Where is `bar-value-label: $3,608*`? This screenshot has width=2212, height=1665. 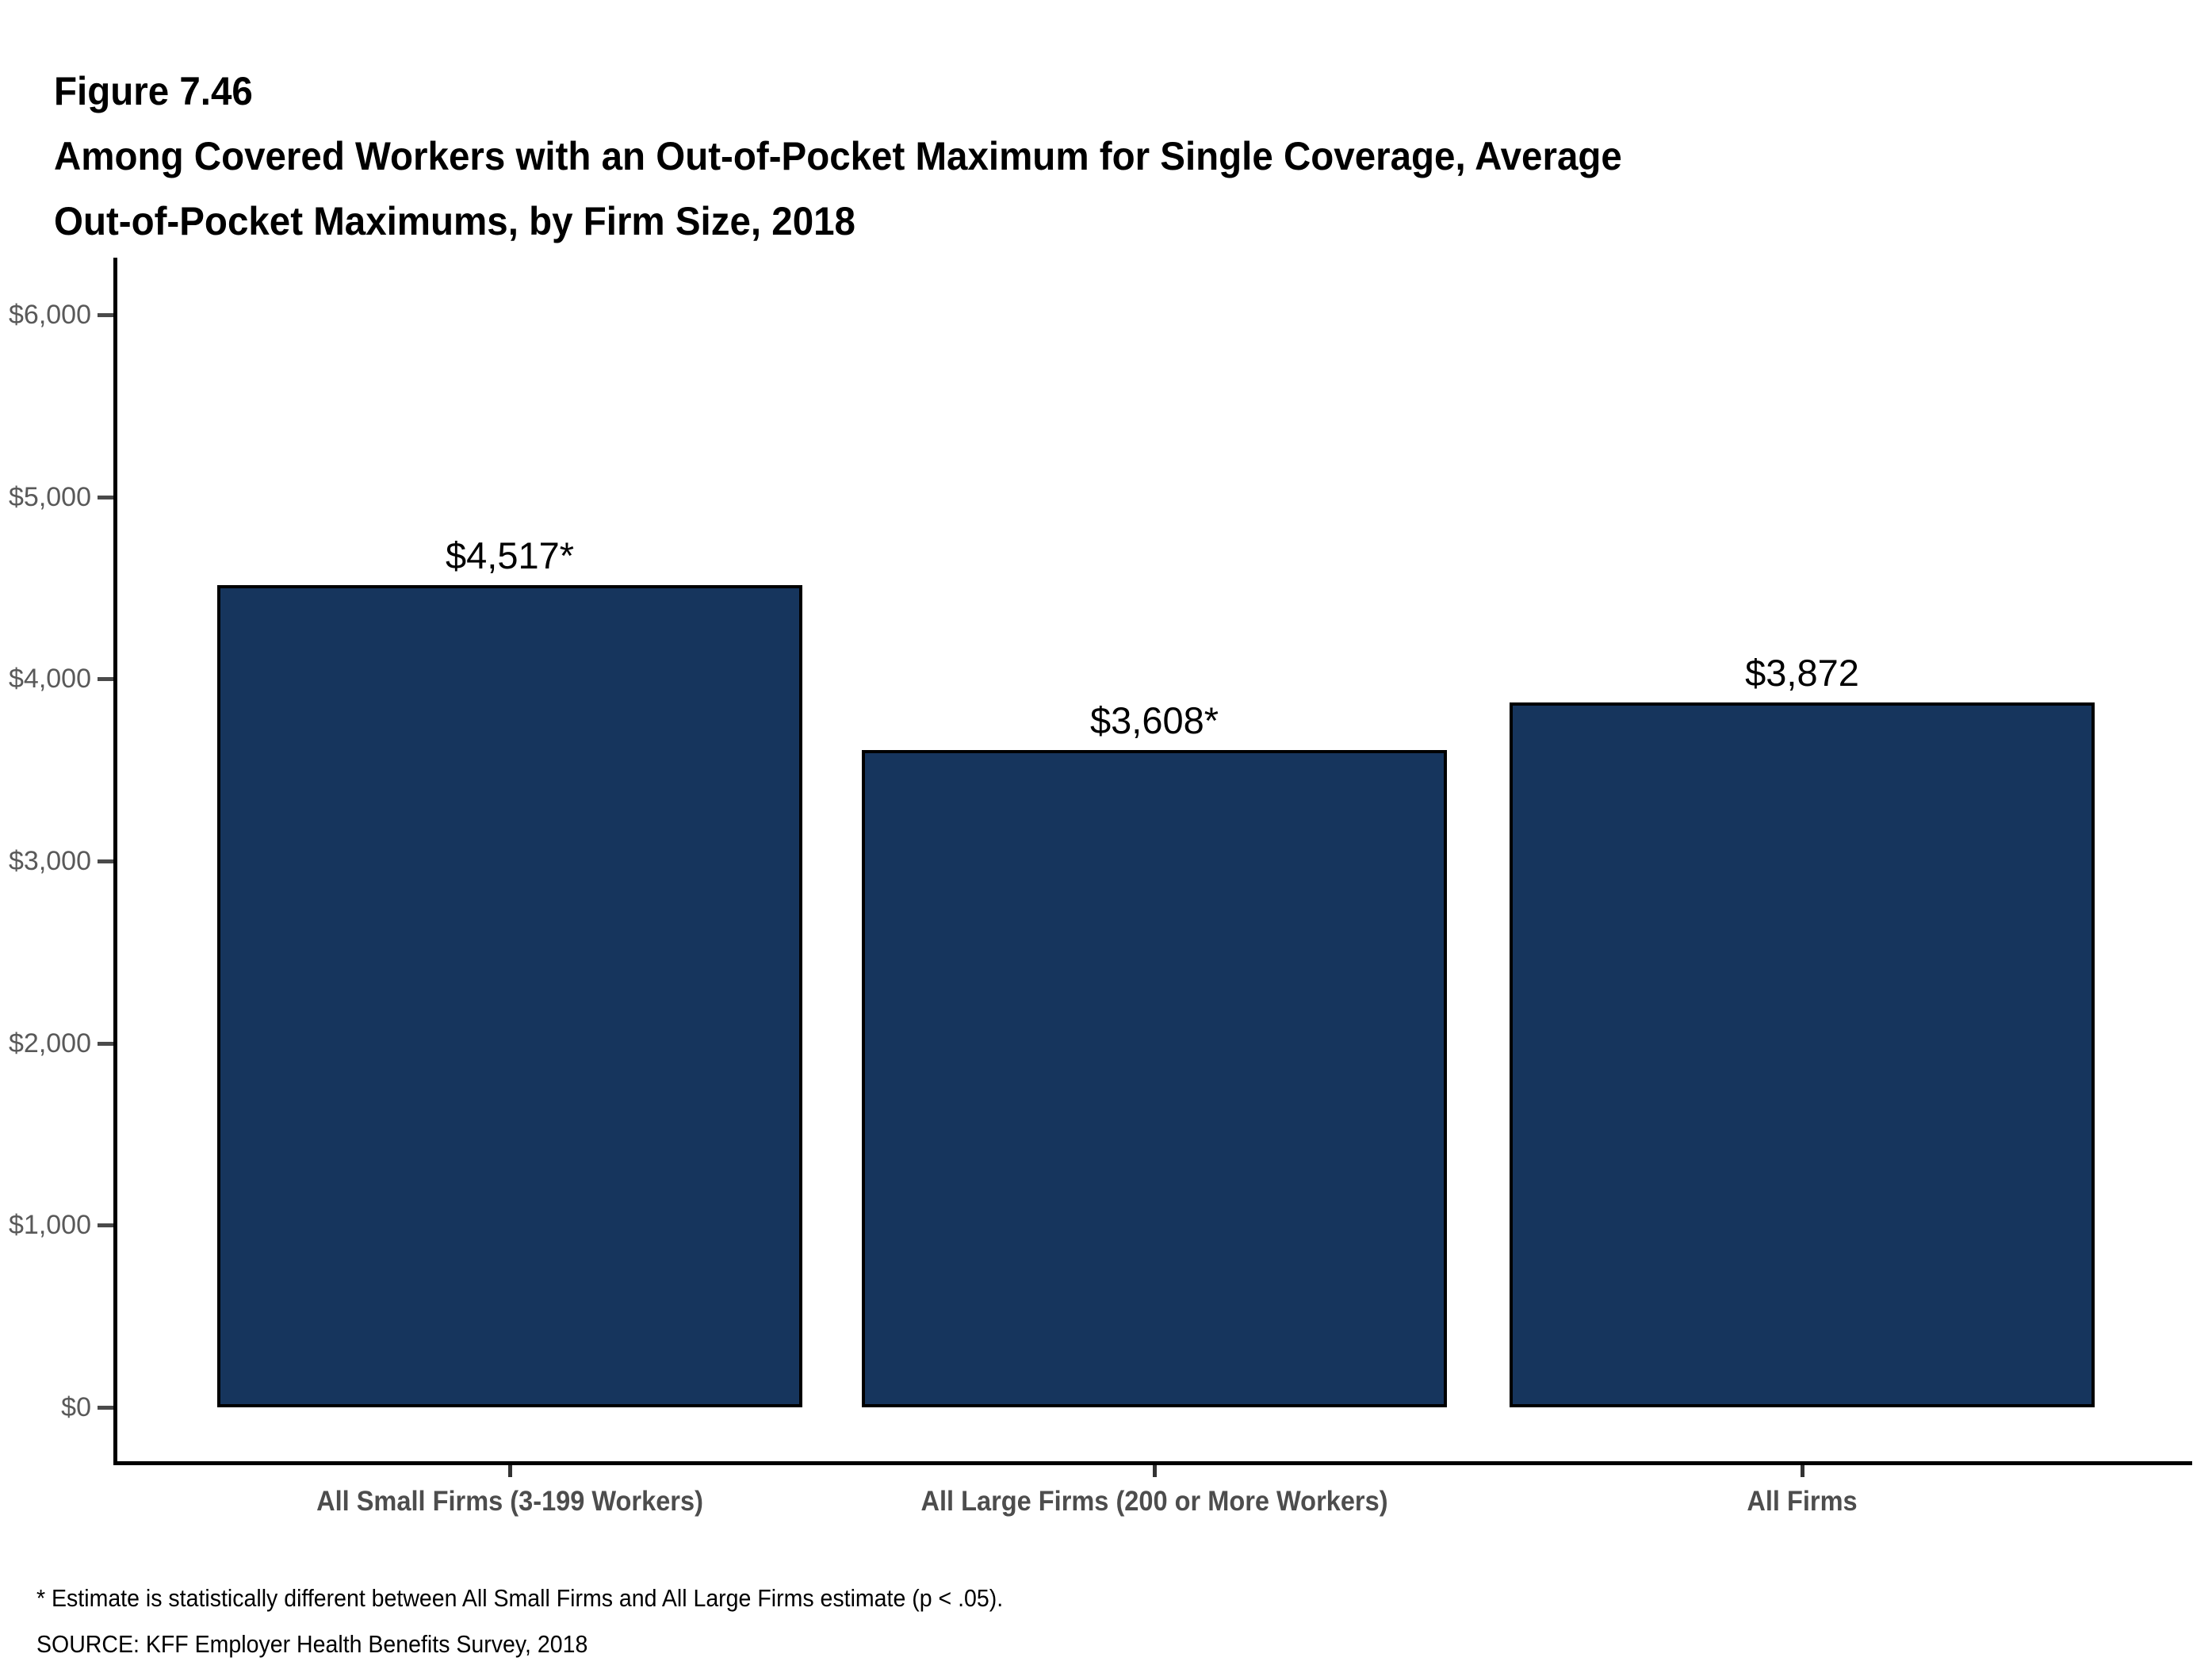
bar-value-label: $3,608* is located at coordinates (1154, 720).